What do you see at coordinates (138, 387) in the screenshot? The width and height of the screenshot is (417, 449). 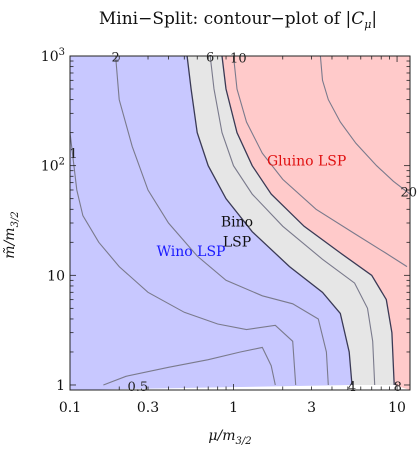 I see `contour-label-0-5: 0.5` at bounding box center [138, 387].